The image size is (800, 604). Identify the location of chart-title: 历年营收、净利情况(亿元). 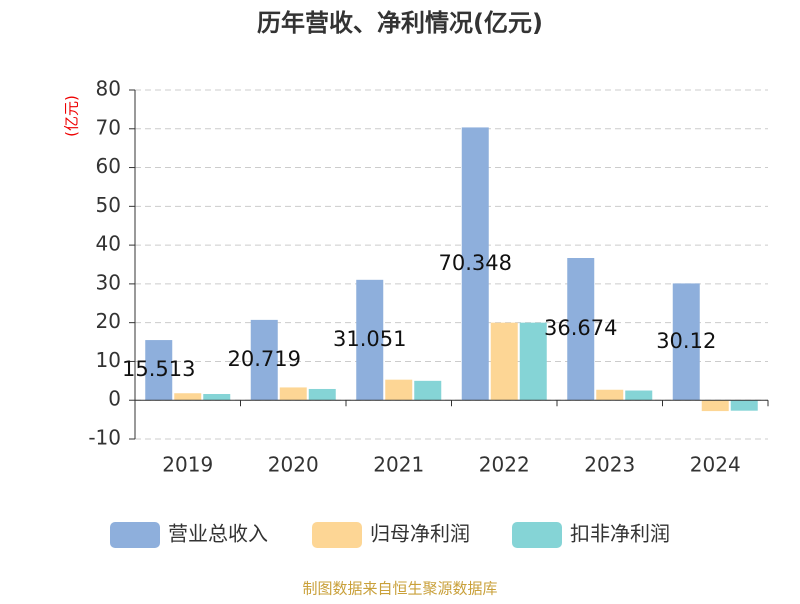
(400, 23).